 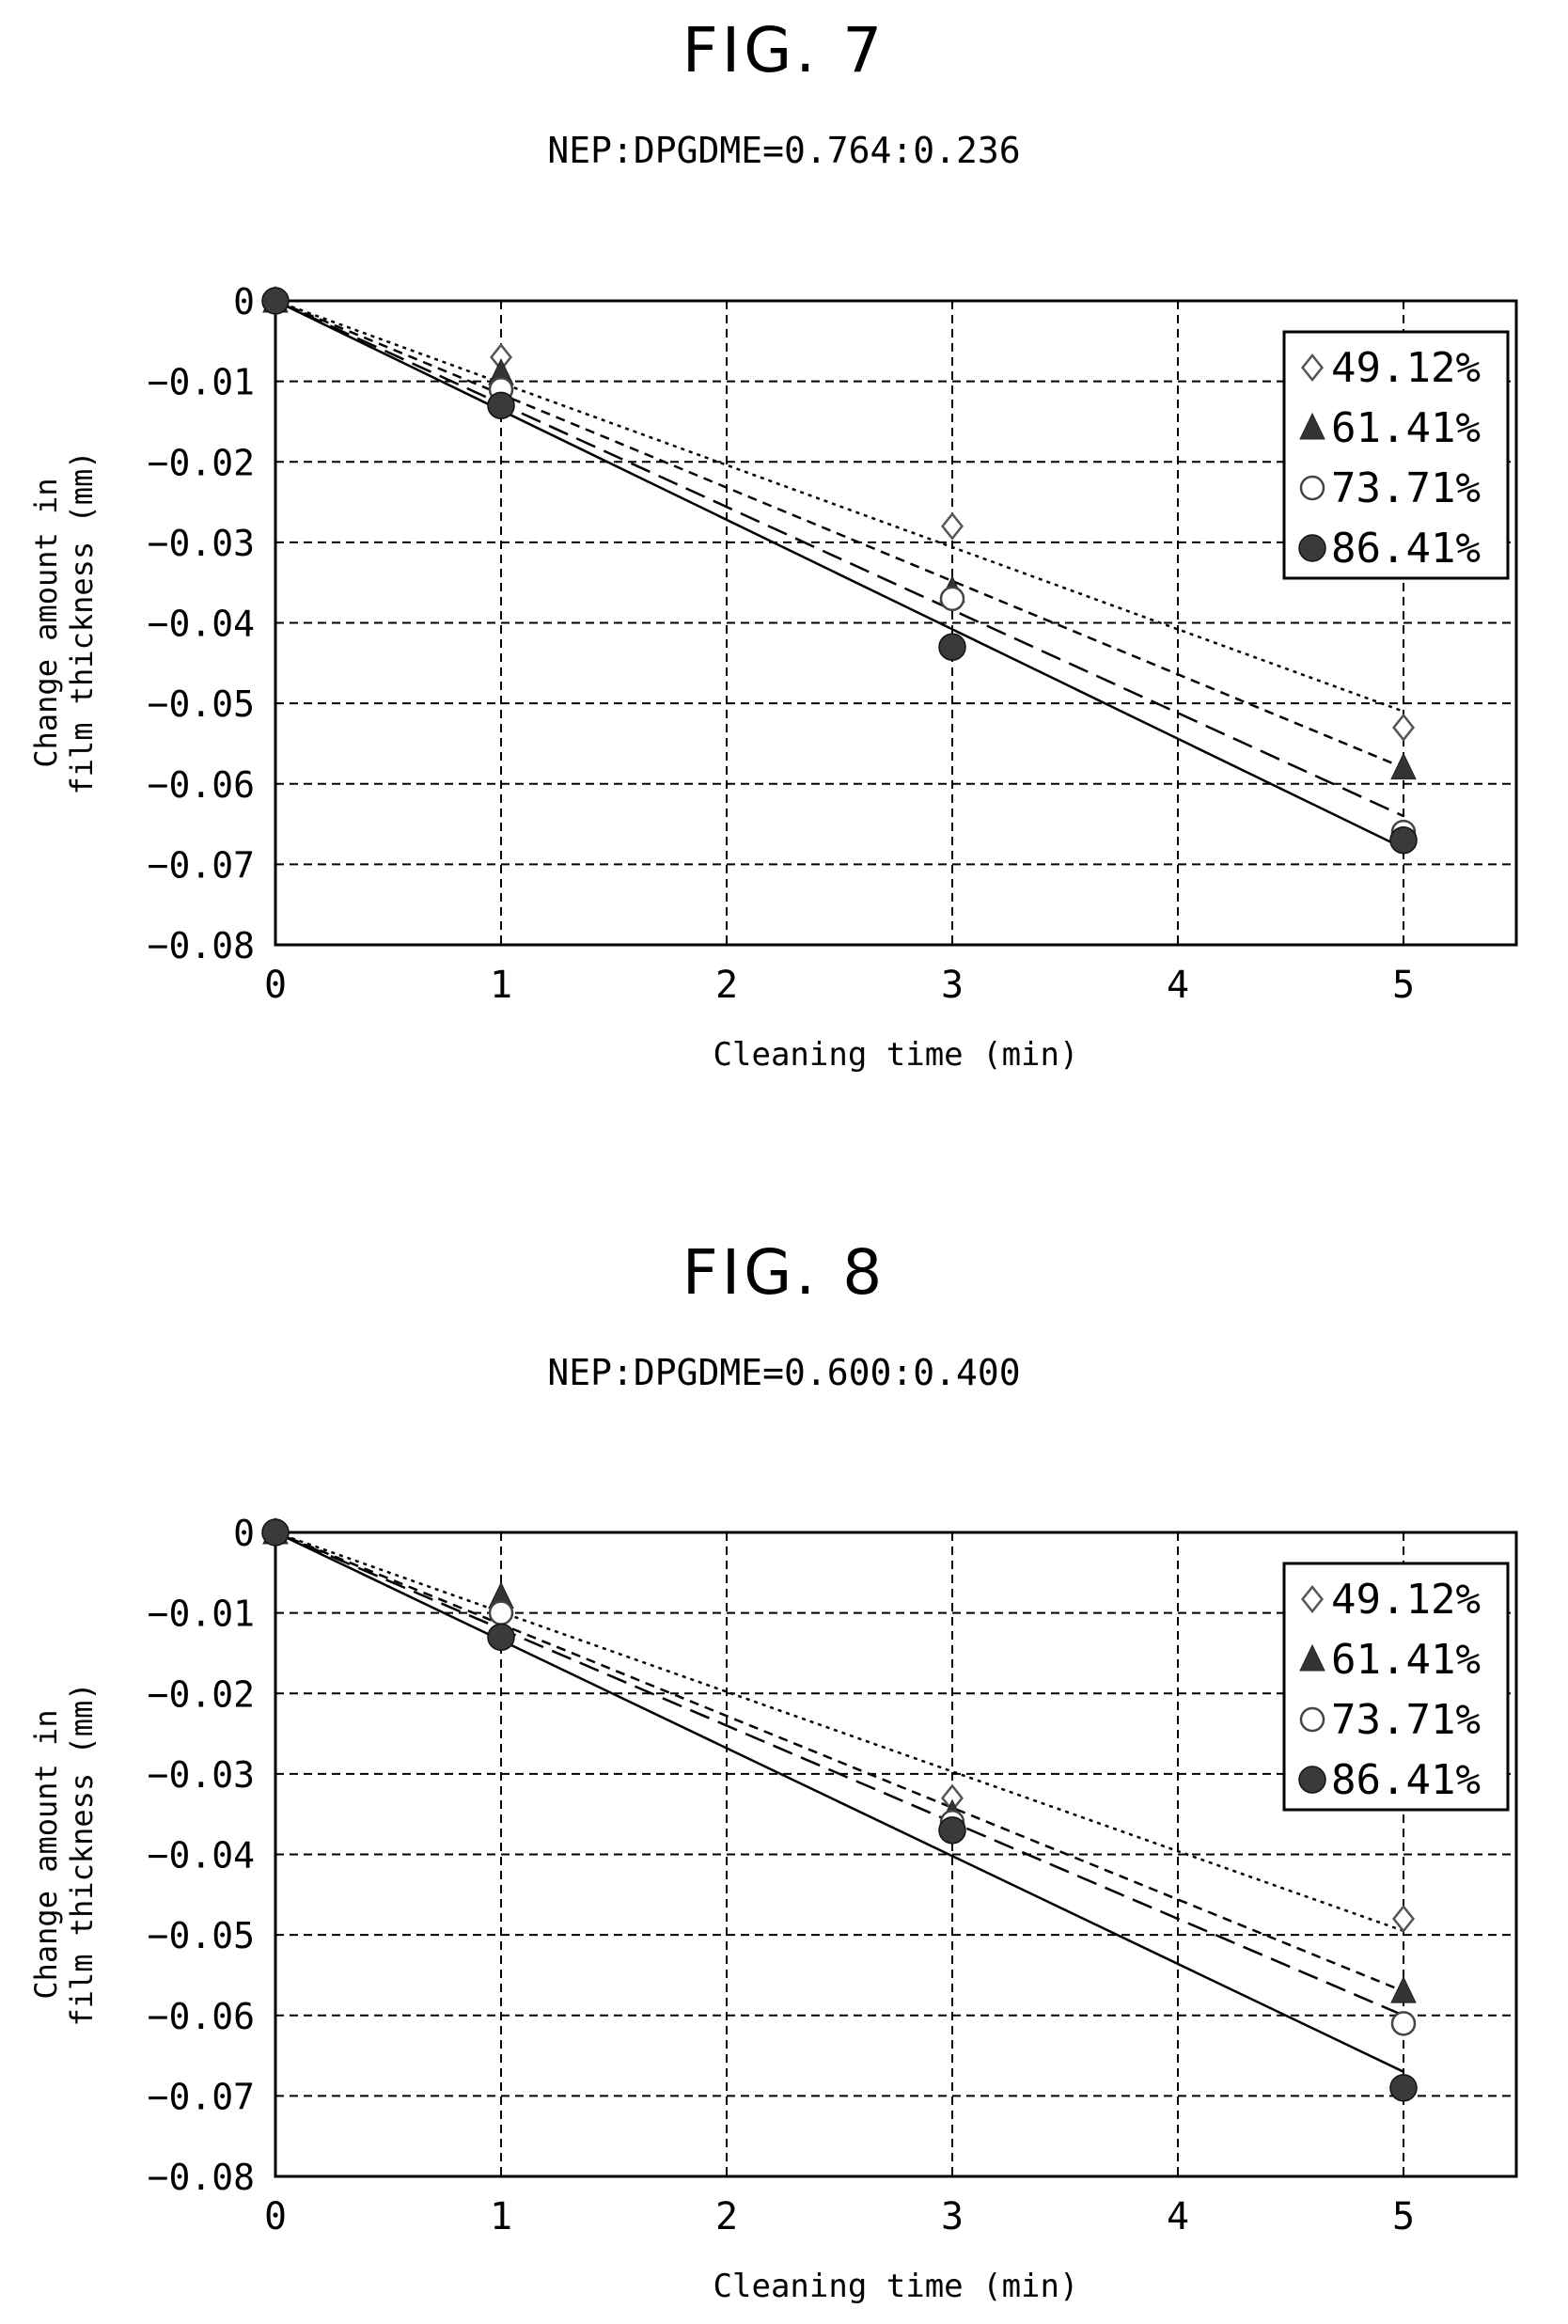 I want to click on figure-8-subtitle: NEP:DPGDME=0.600:0.400, so click(x=784, y=1372).